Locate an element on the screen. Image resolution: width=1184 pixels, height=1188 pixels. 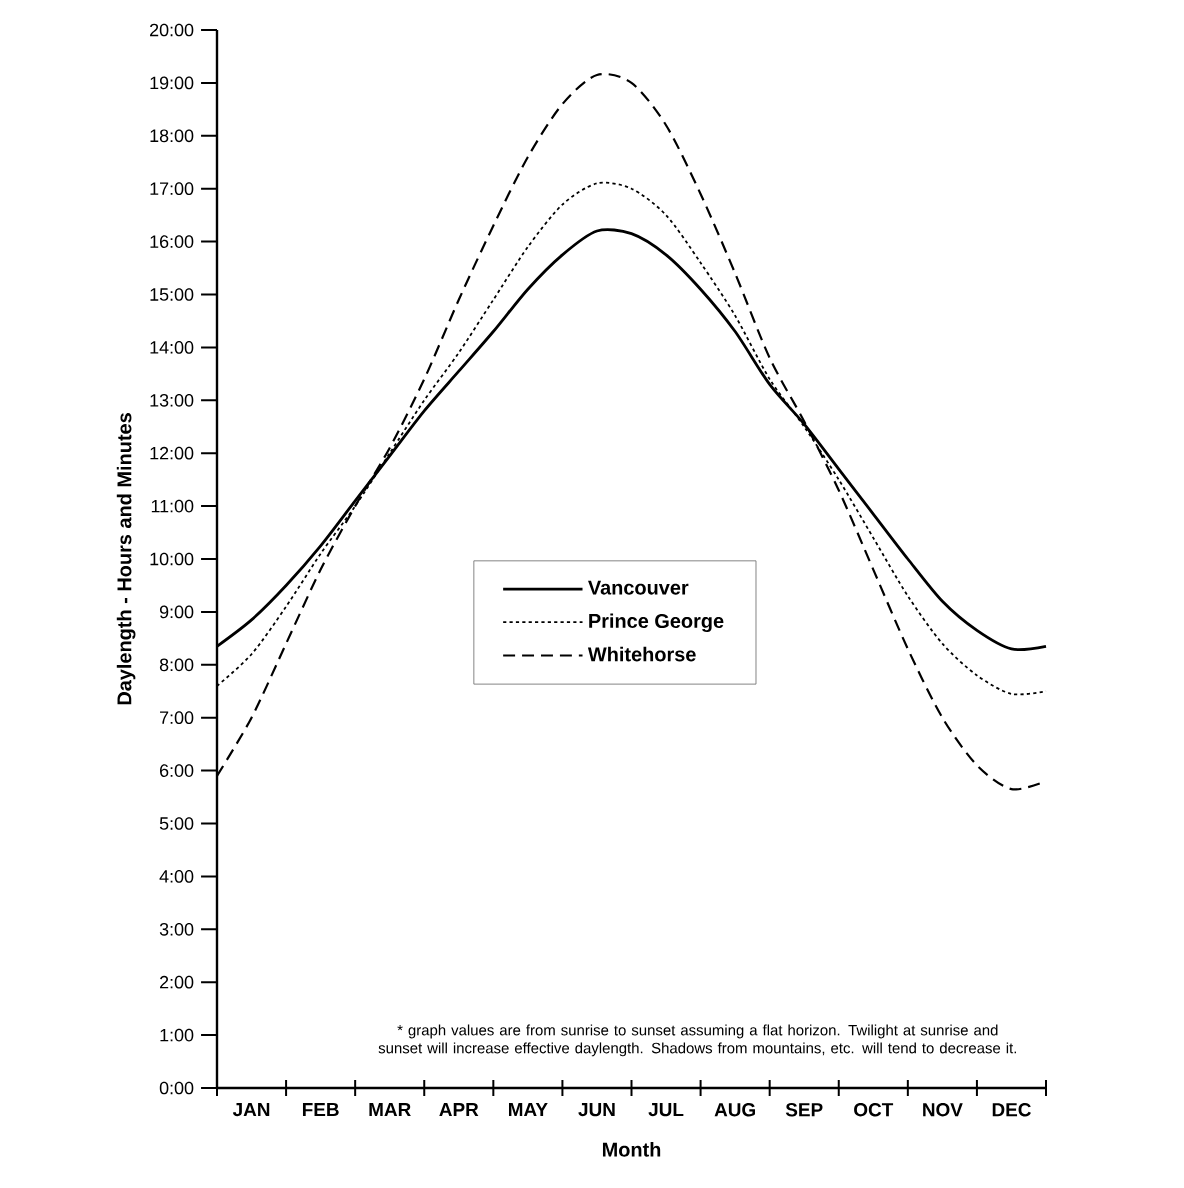
y-tick-label: 16:00 is located at coordinates (172, 241).